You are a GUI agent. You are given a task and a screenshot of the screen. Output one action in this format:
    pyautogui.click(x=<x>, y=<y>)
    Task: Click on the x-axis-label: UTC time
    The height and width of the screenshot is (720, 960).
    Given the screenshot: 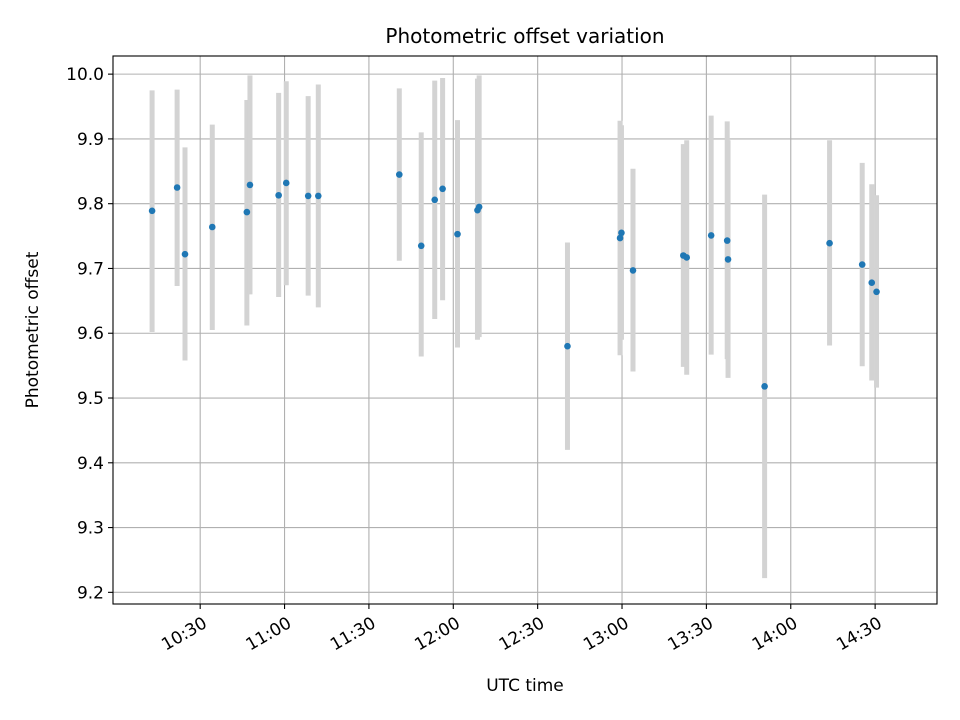 What is the action you would take?
    pyautogui.click(x=525, y=686)
    